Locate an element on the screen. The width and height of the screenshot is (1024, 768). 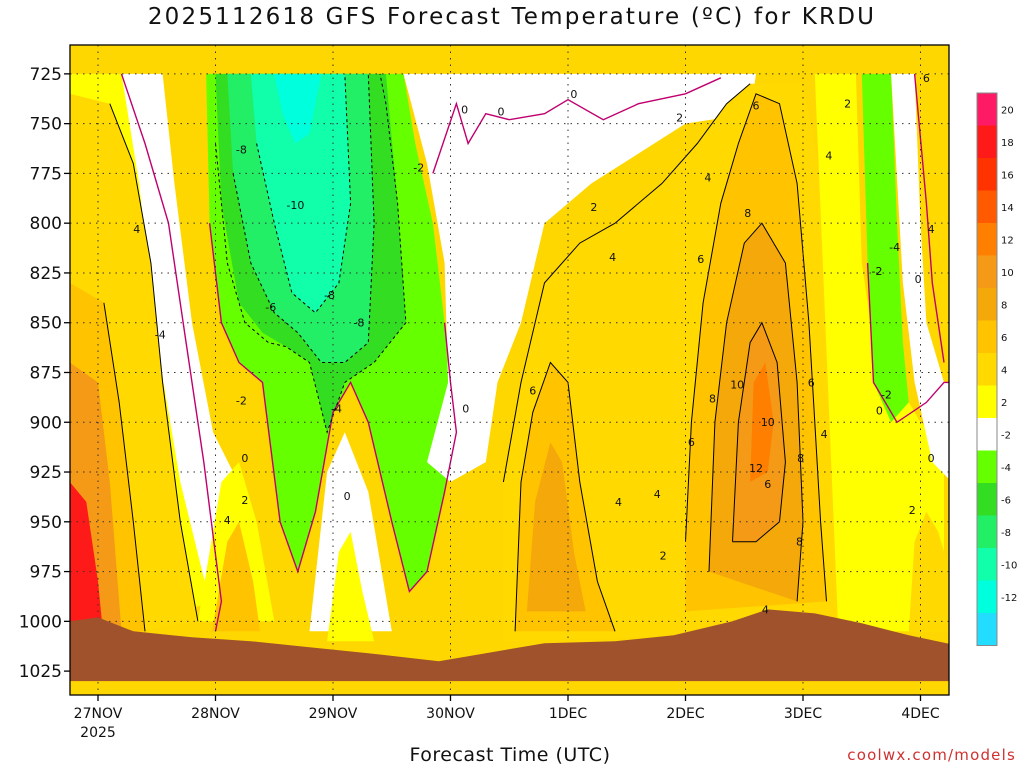
fill-gold-east-top is located at coordinates (931, 228).